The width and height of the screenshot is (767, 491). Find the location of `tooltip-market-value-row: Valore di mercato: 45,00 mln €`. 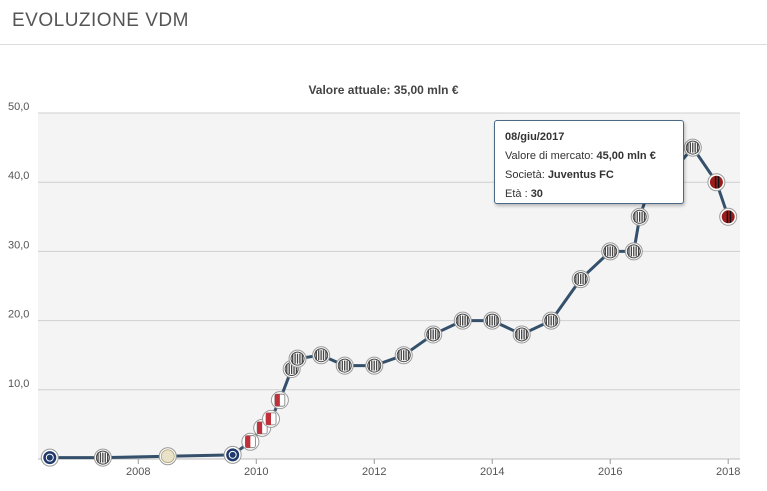

tooltip-market-value-row: Valore di mercato: 45,00 mln € is located at coordinates (589, 156).